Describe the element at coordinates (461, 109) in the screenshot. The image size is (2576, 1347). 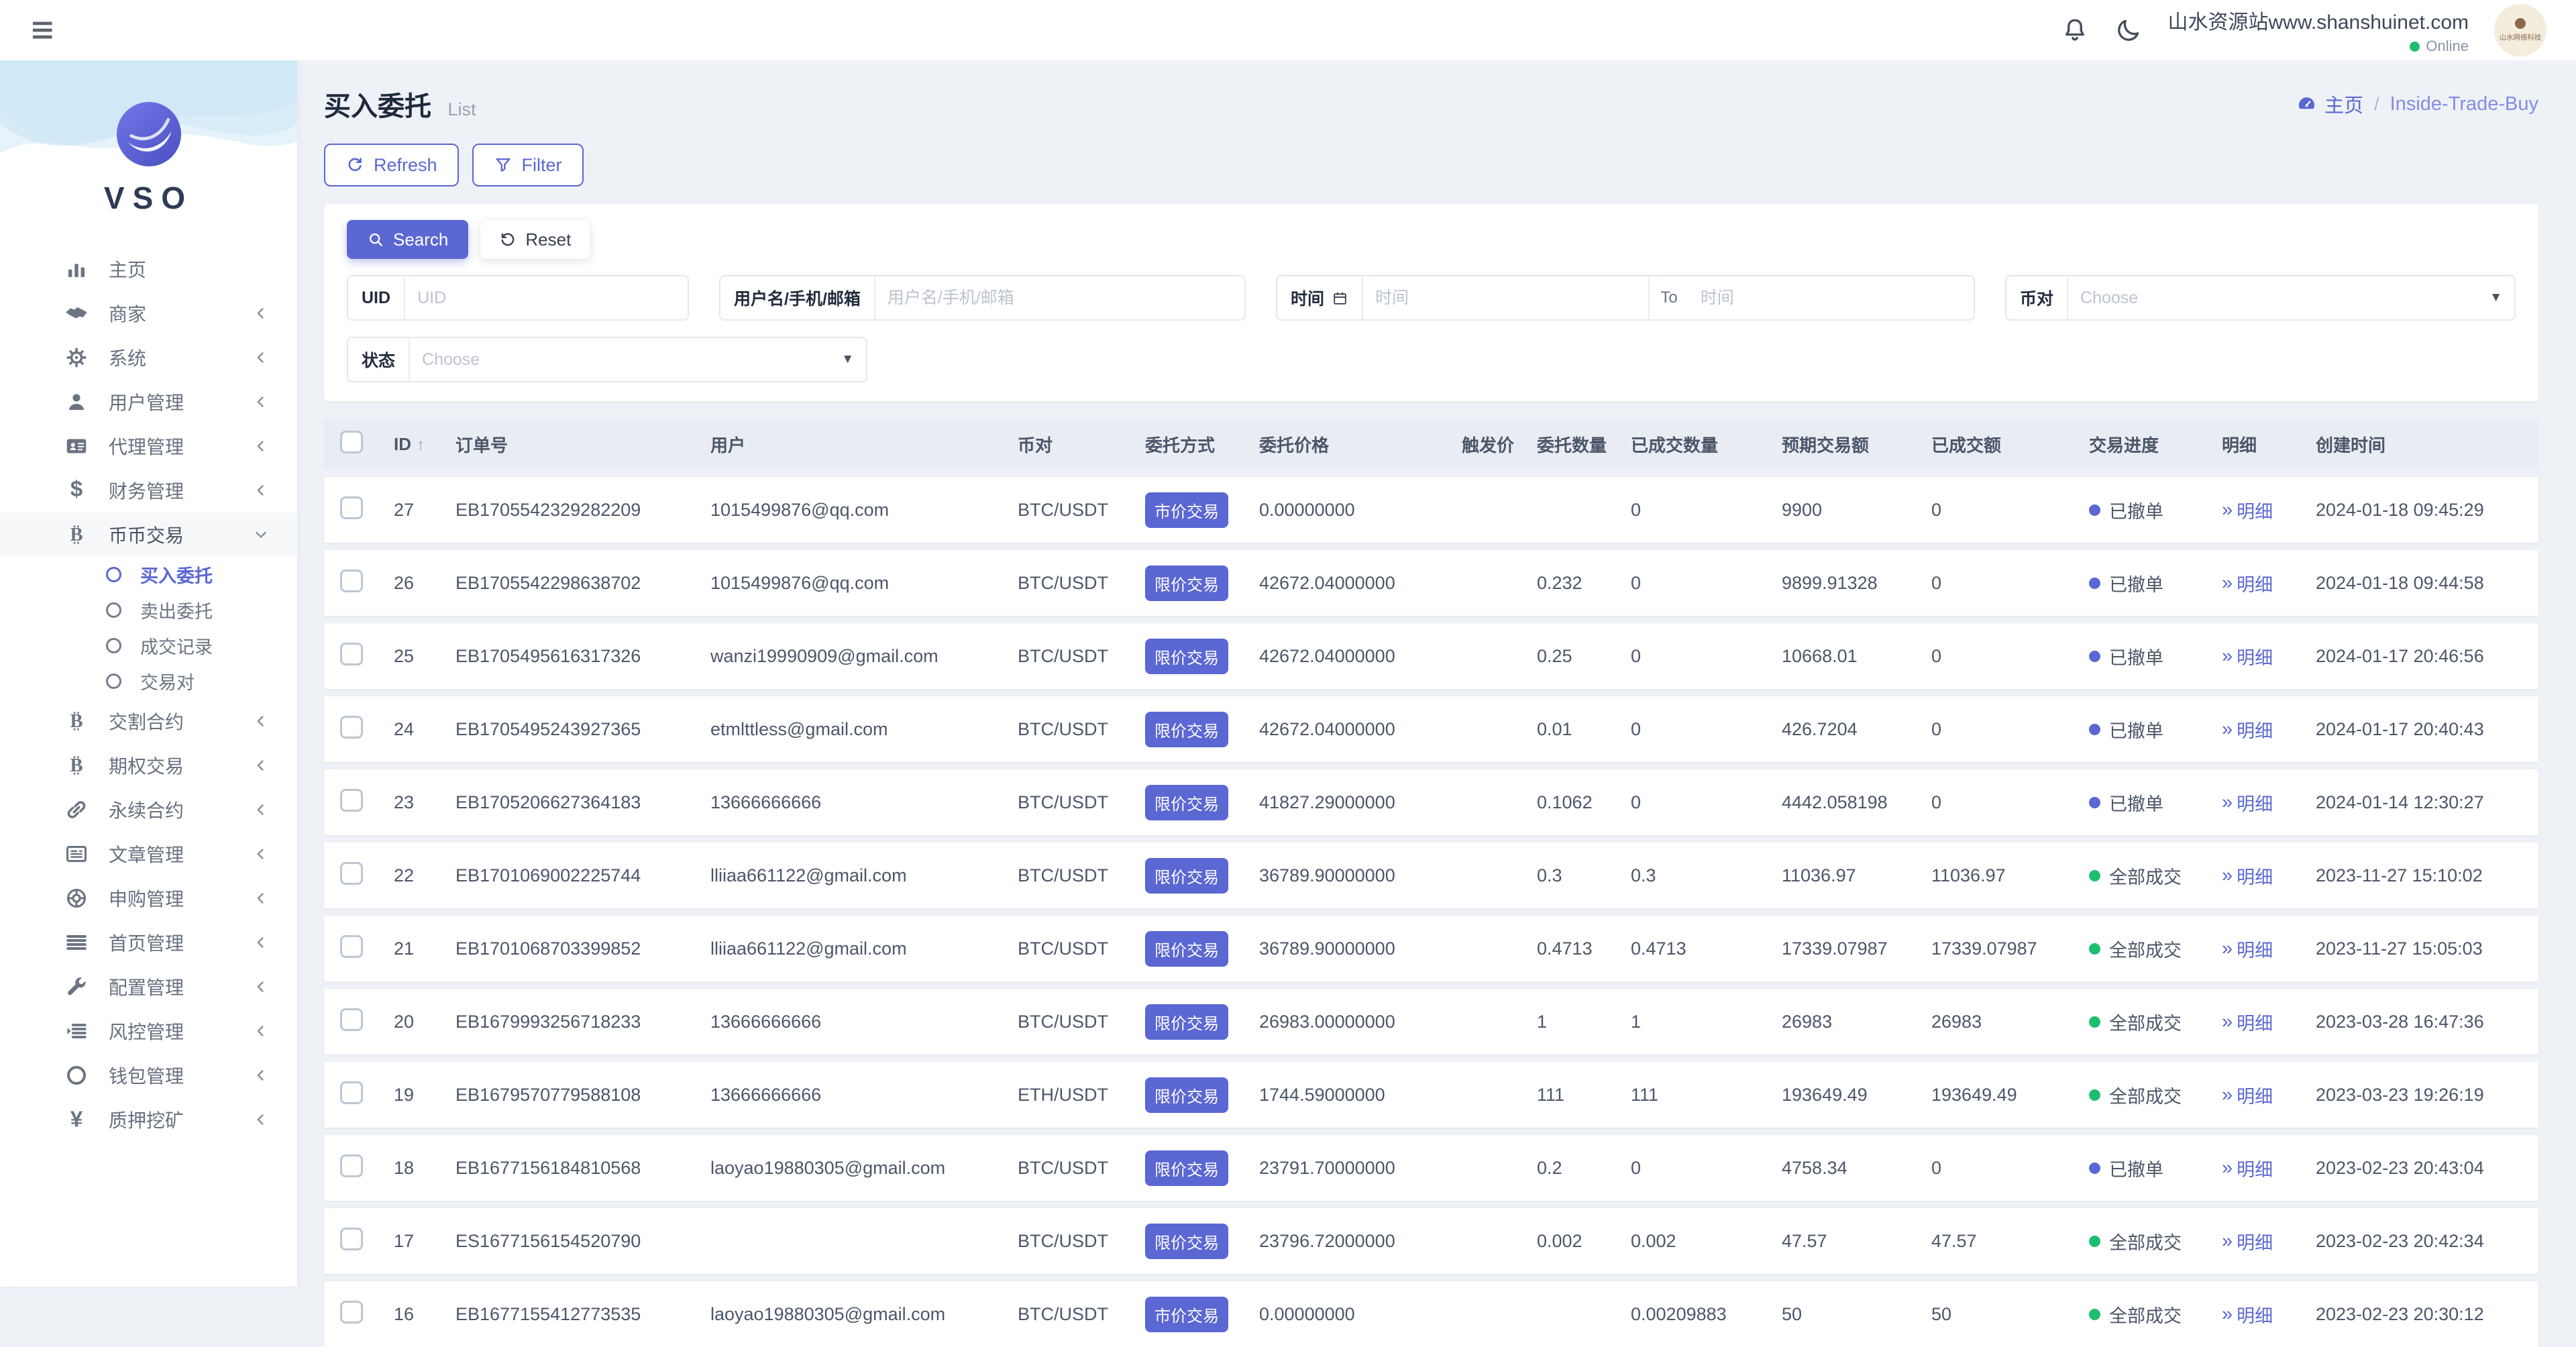
I see `page-subtitle: List` at that location.